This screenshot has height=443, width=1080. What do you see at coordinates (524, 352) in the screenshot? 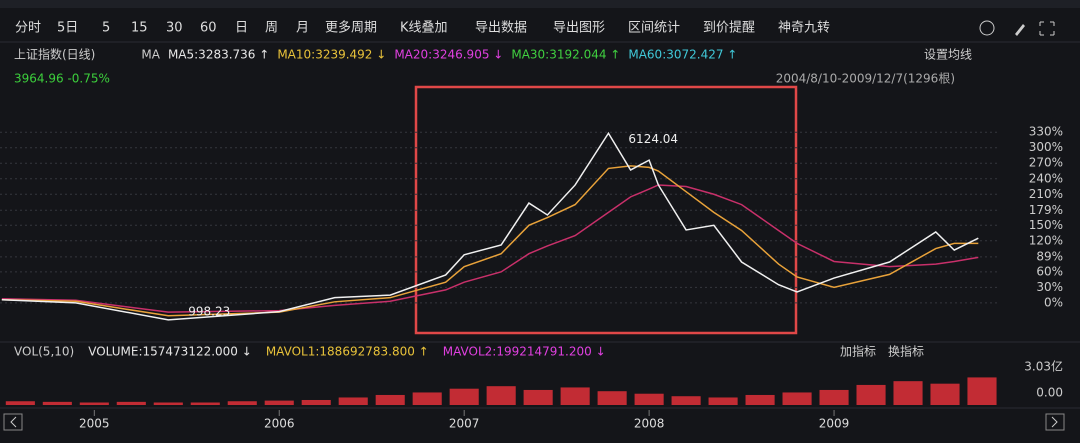
I see `label: MAVOL2:199214791.200 ↓` at bounding box center [524, 352].